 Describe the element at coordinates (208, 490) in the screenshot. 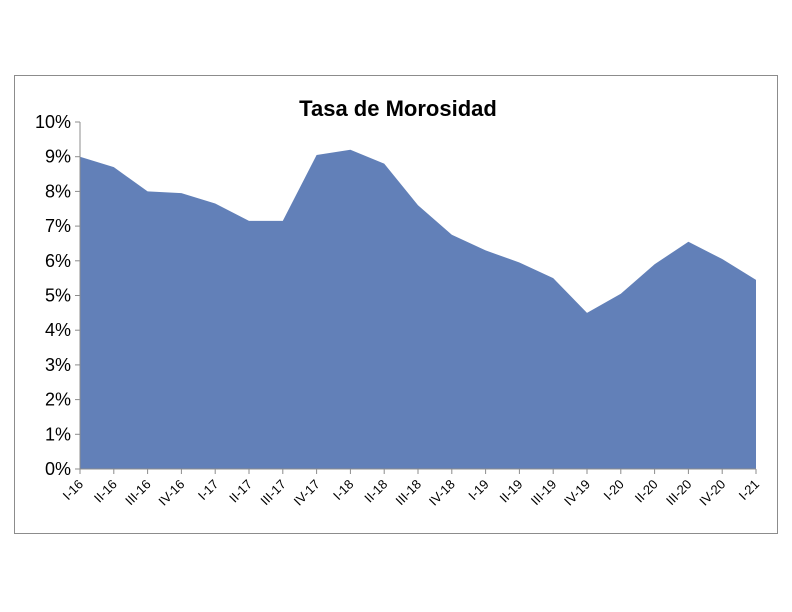

I see `x-tick-label: I-17` at that location.